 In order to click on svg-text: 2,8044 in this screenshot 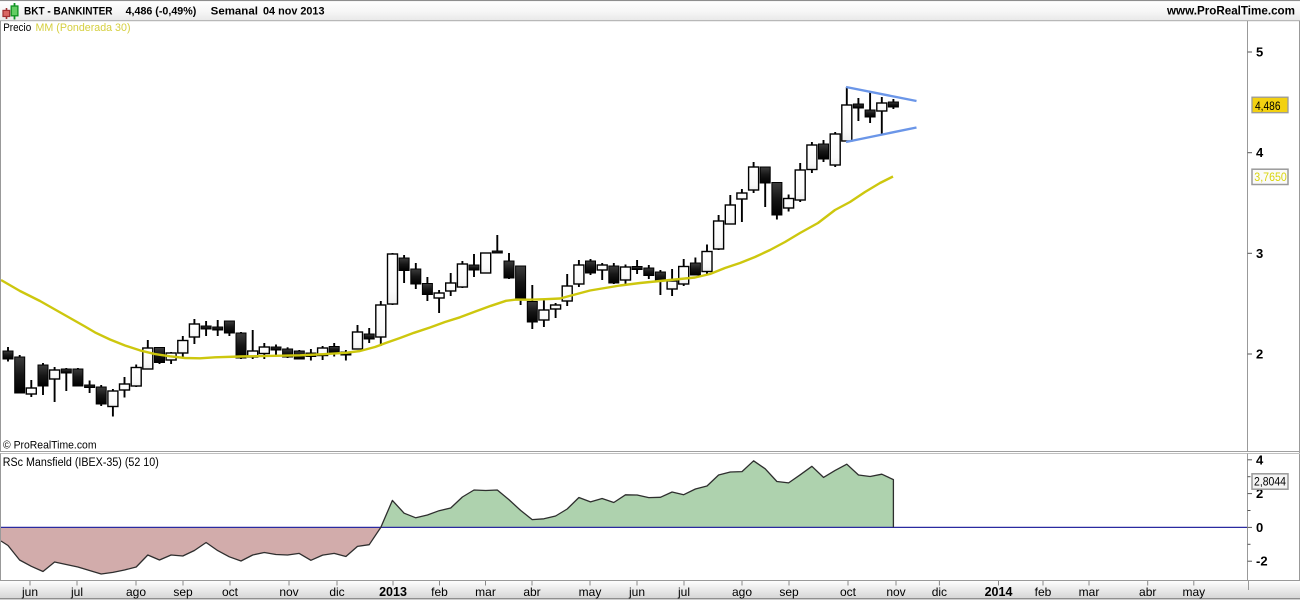, I will do `click(1270, 481)`.